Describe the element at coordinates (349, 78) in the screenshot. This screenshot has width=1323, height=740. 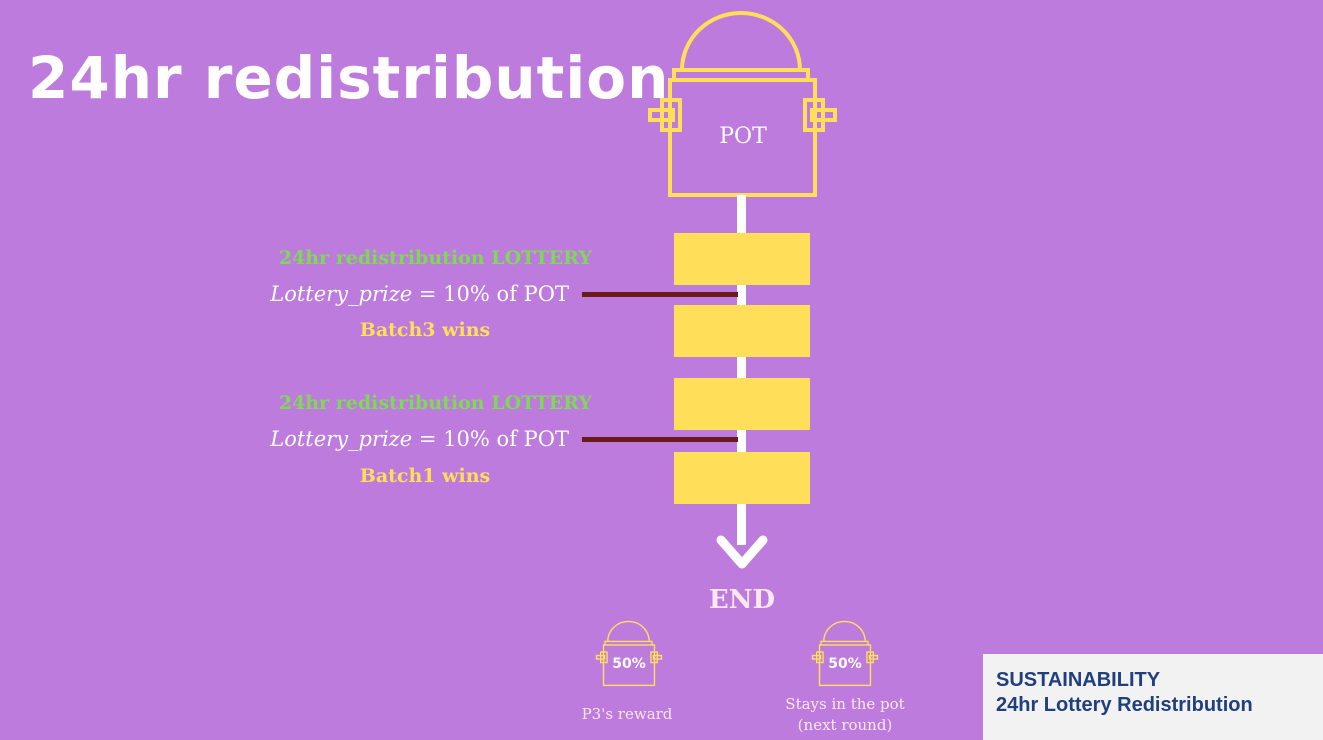
I see `page-title: 24hr redistribution` at that location.